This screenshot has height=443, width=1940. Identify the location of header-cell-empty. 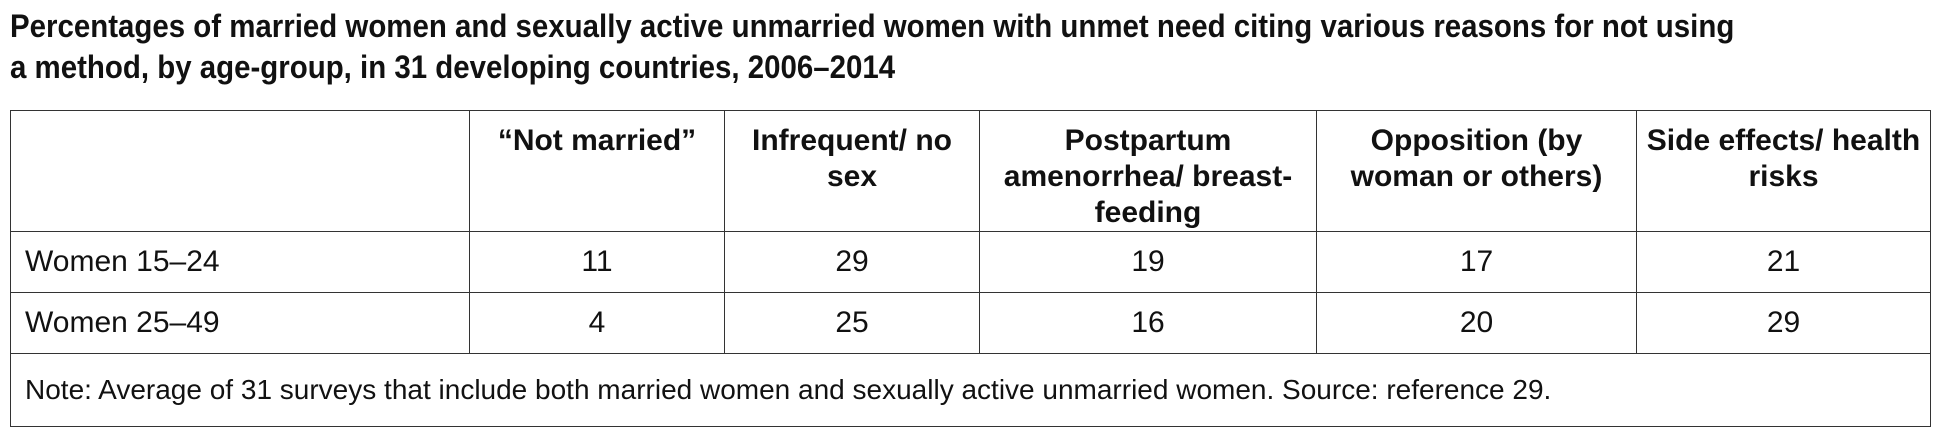
(240, 171).